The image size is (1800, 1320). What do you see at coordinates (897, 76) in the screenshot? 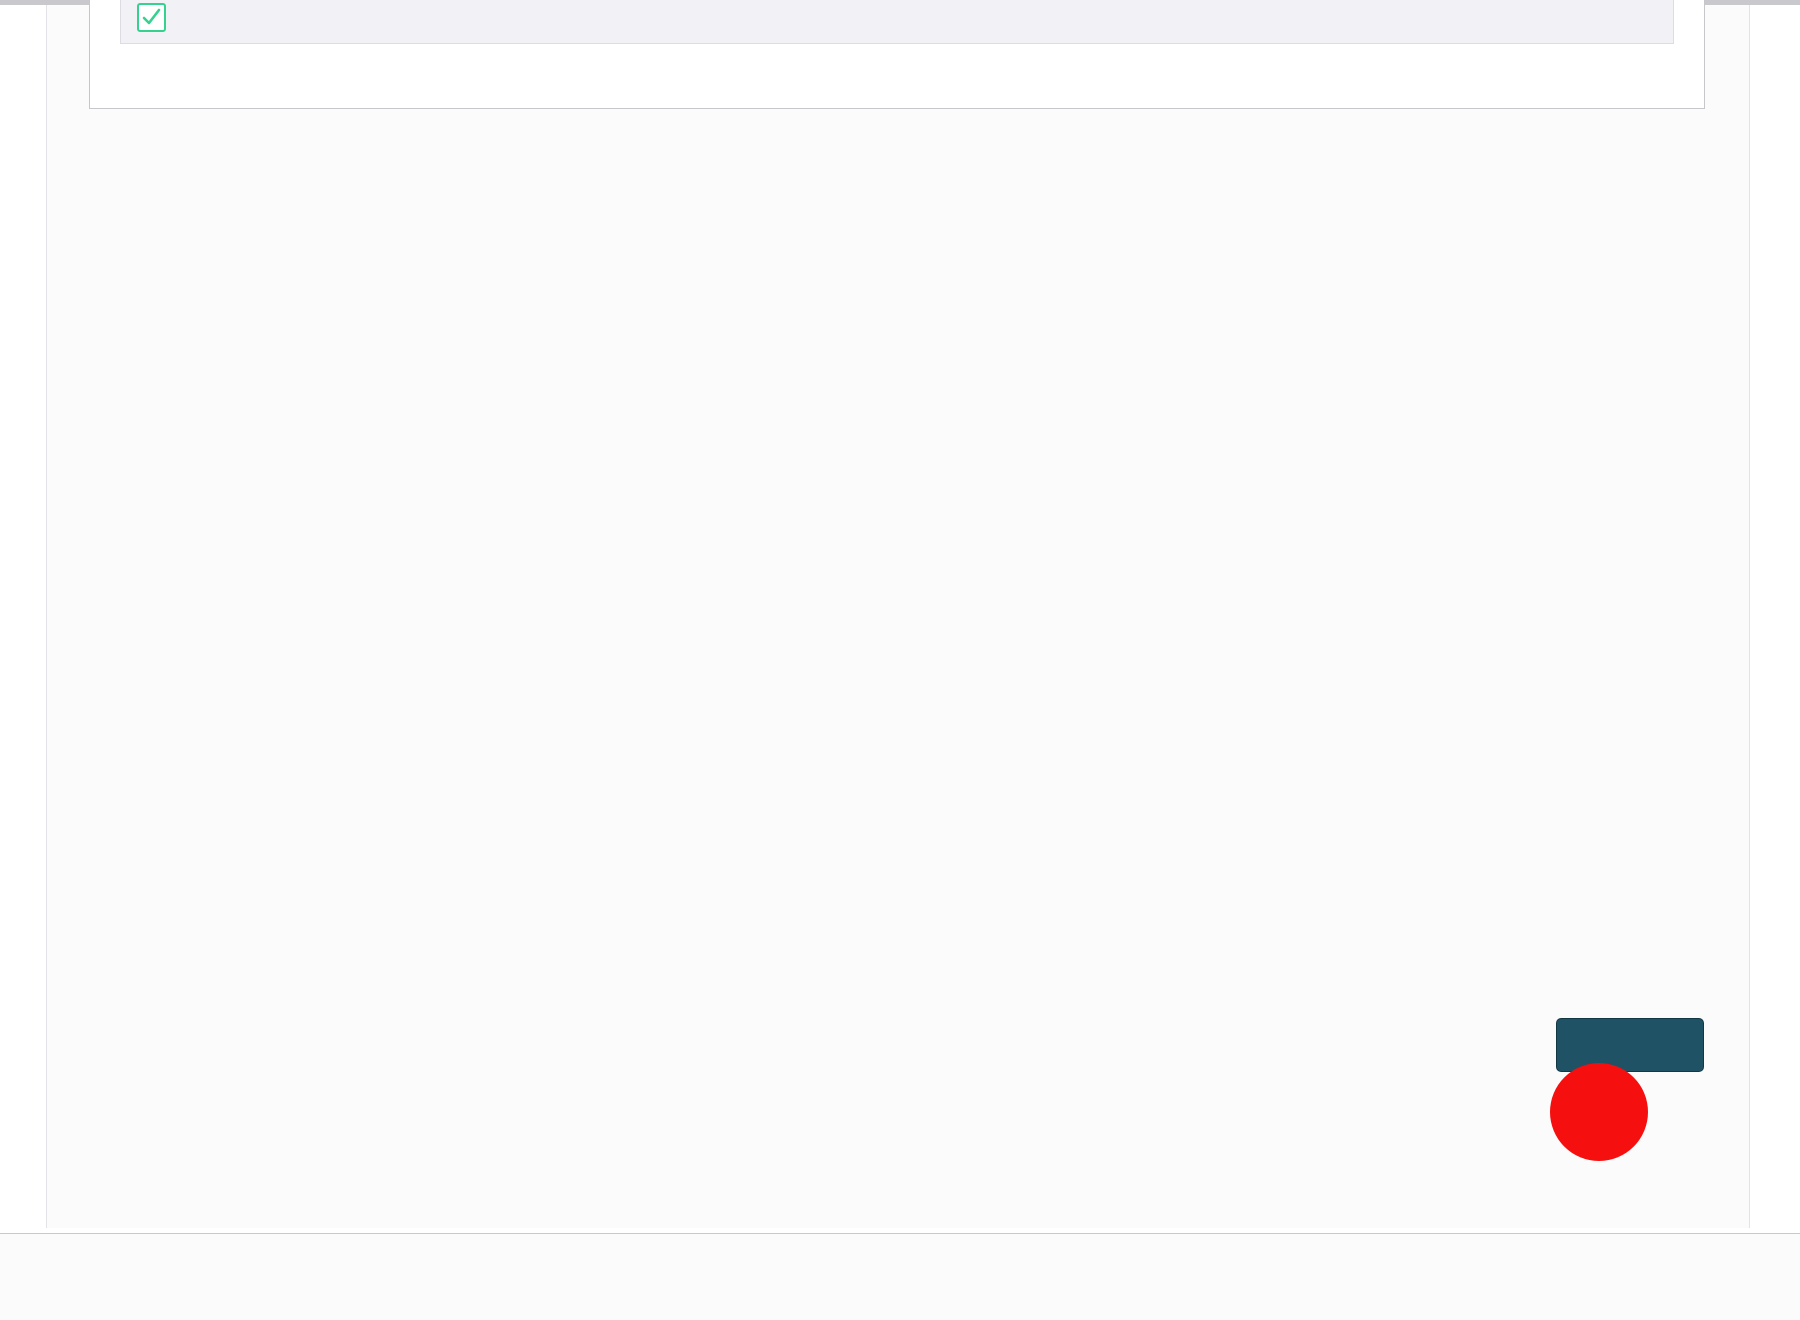
I see `card-bottom-padding` at bounding box center [897, 76].